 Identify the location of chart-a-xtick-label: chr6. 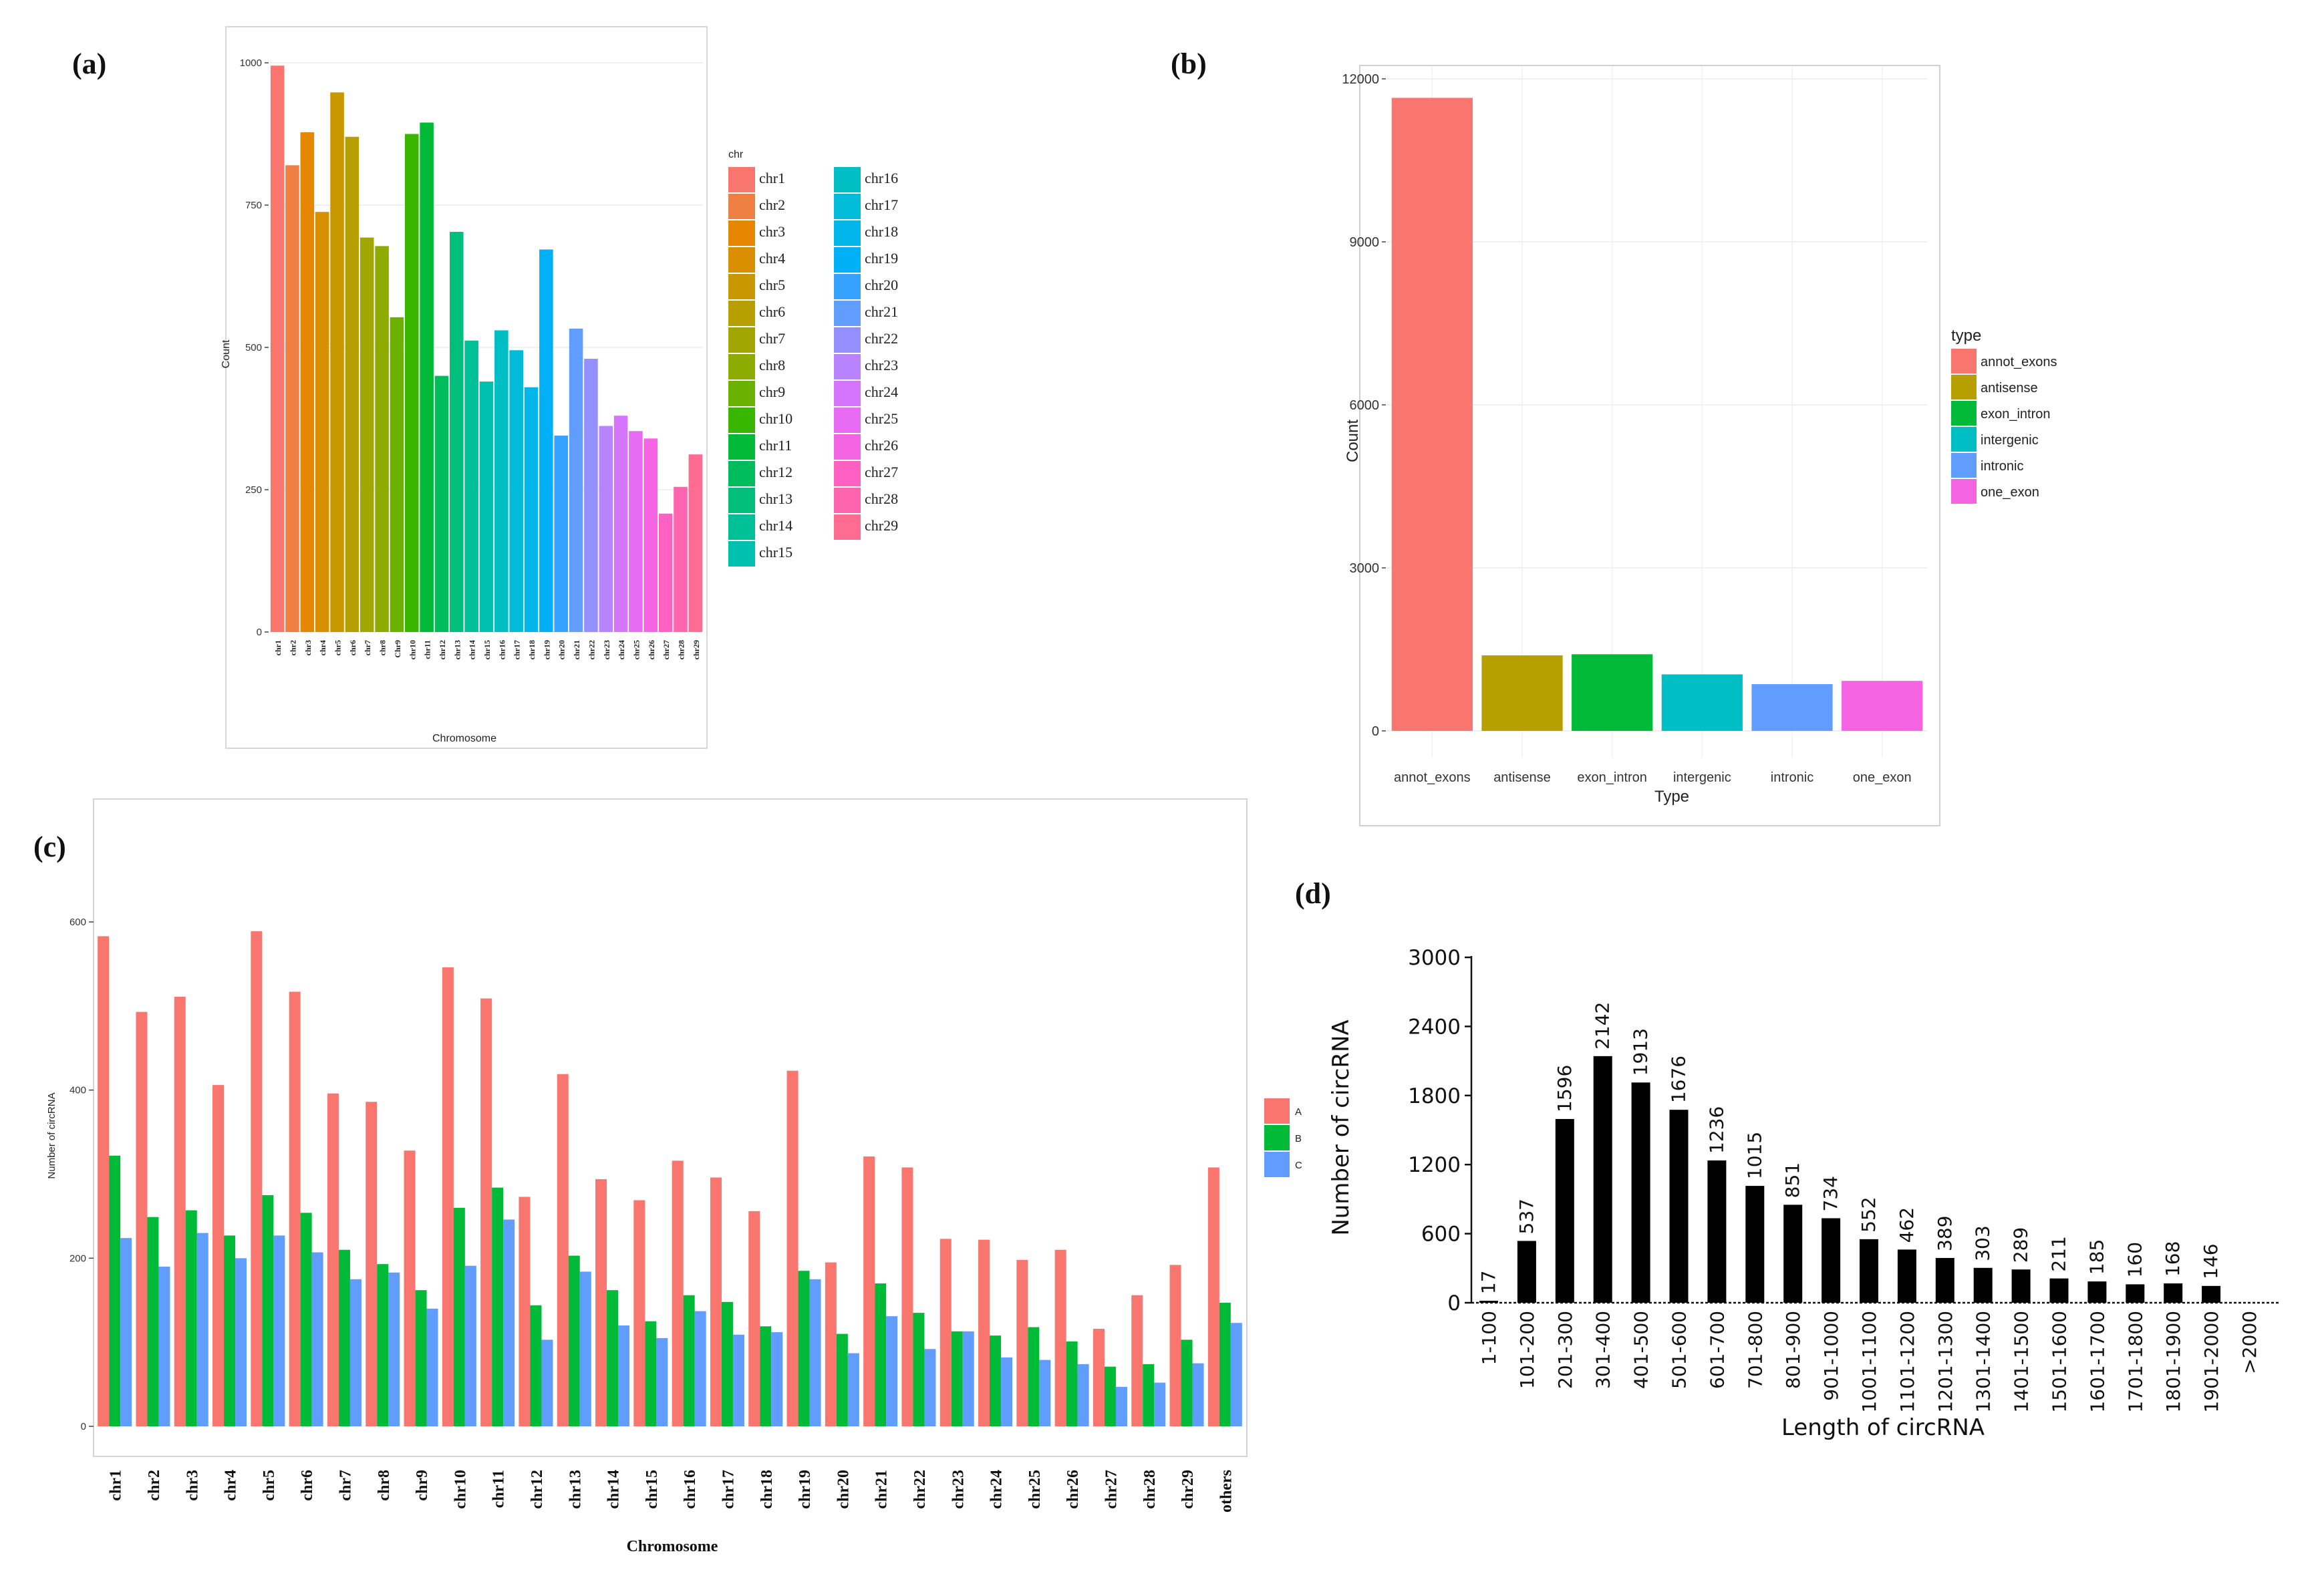
(352, 647).